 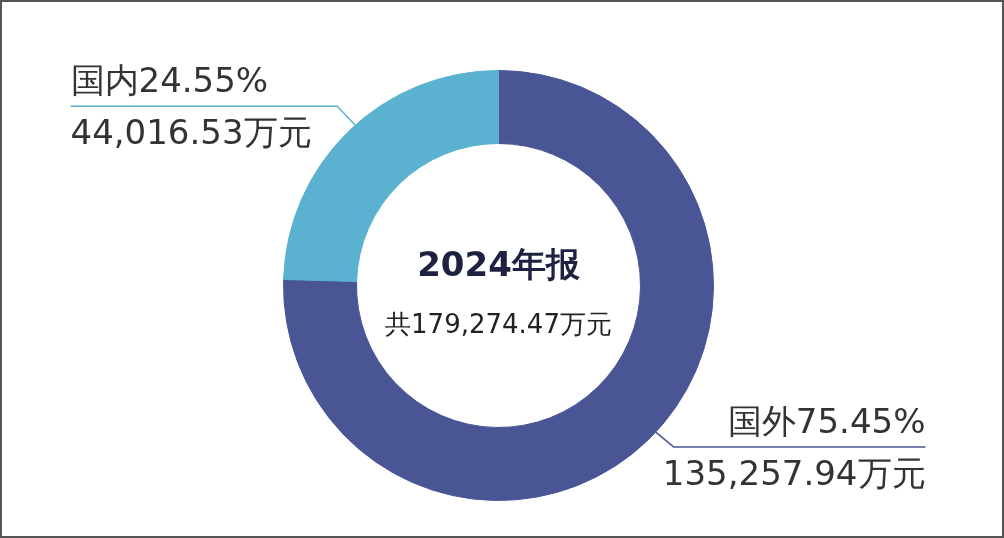 I want to click on category-label: 国内24.55%, so click(x=169, y=80).